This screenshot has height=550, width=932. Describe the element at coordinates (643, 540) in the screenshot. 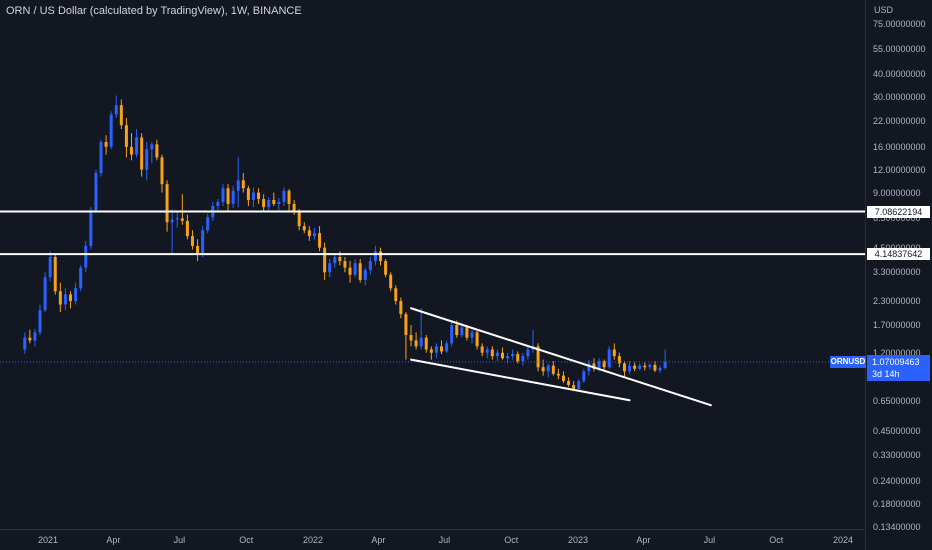

I see `time-tick-label: Apr` at that location.